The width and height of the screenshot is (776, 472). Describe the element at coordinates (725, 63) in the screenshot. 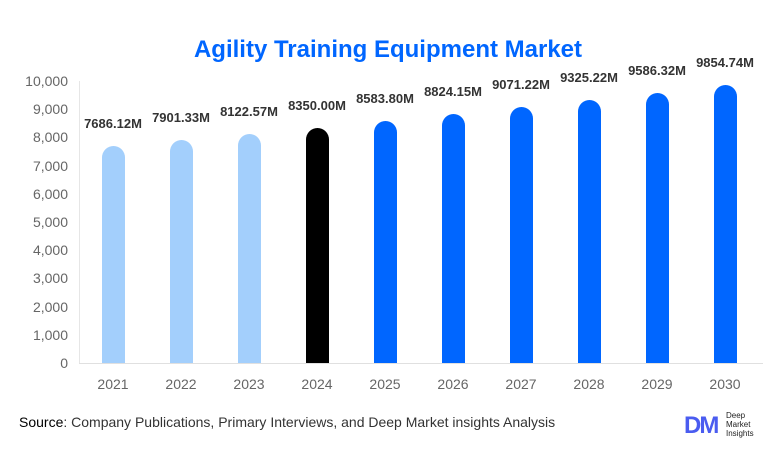

I see `bar-value-label: 9854.74M` at that location.